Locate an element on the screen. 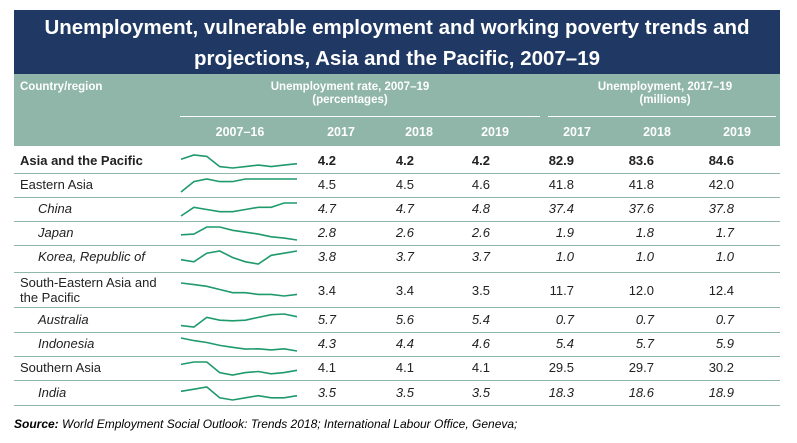  count-cell: 18.3 is located at coordinates (561, 392).